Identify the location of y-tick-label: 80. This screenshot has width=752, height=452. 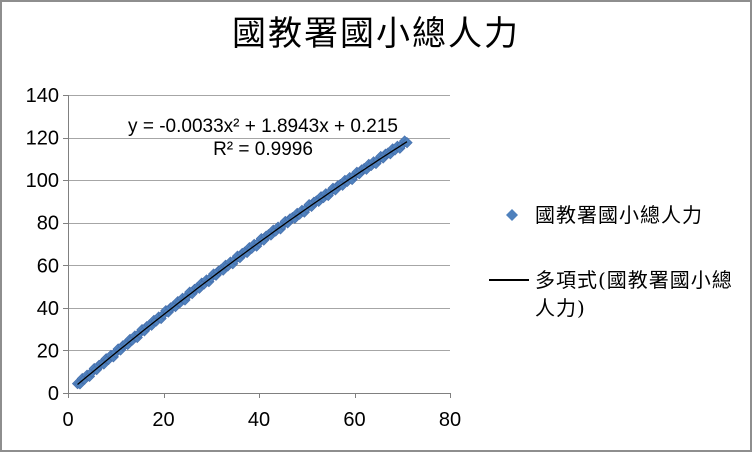
(48, 224).